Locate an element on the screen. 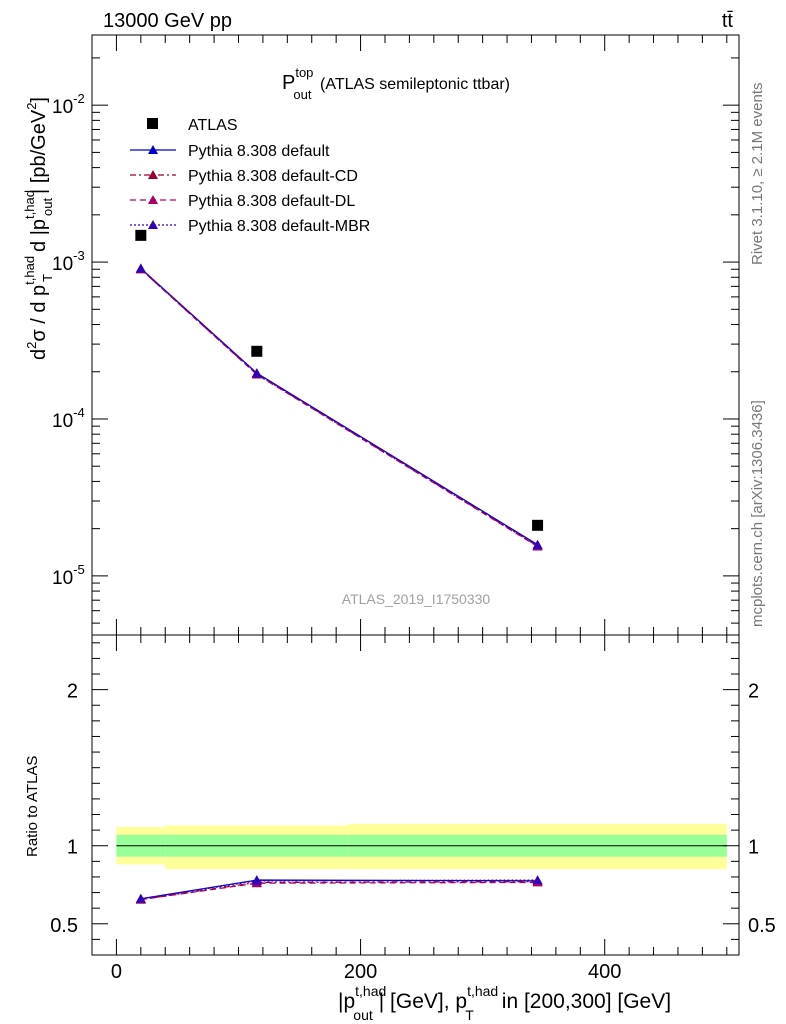 Image resolution: width=786 pixels, height=1024 pixels. ratio-axis-label: Ratio to ATLAS is located at coordinates (32, 806).